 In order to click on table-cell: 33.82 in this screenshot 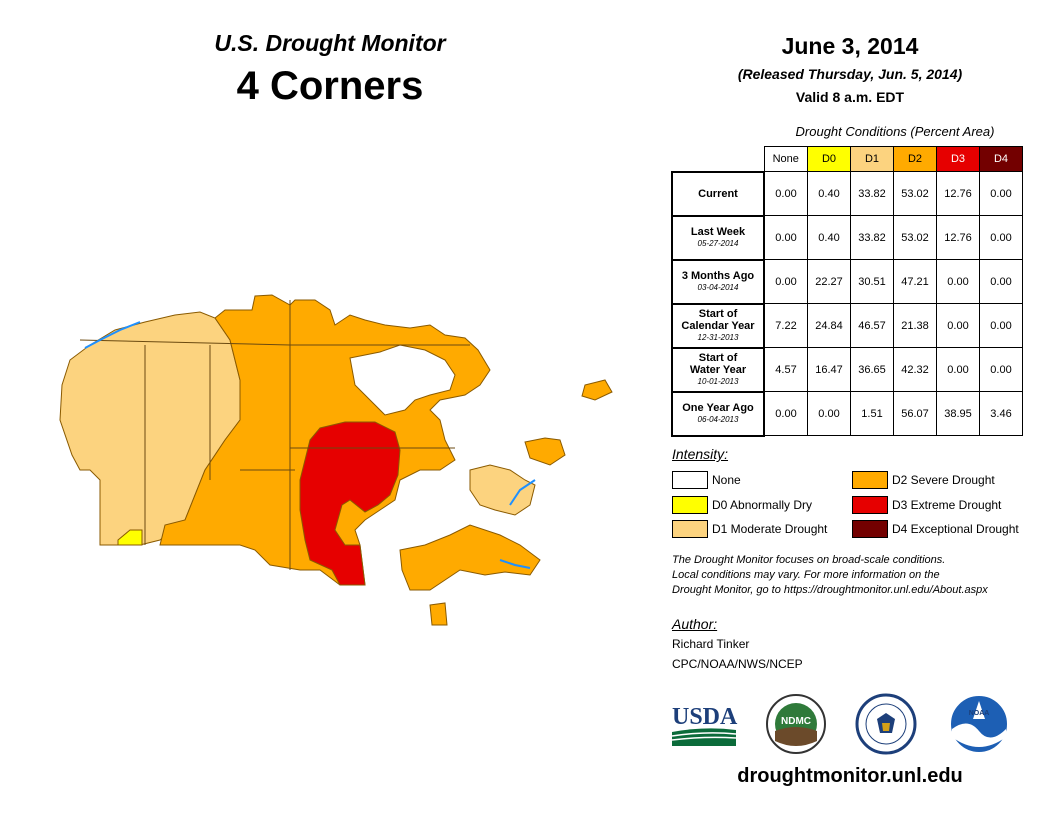, I will do `click(872, 193)`.